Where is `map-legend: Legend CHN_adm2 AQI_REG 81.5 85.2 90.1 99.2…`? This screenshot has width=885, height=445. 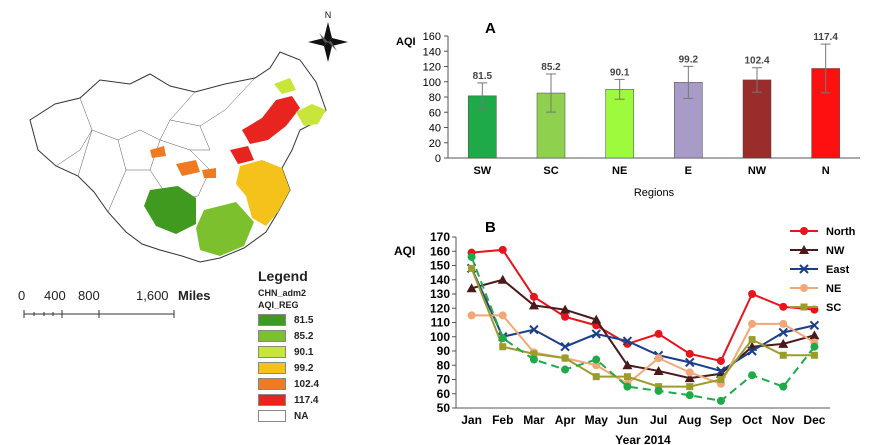 map-legend: Legend CHN_adm2 AQI_REG 81.5 85.2 90.1 99.2… is located at coordinates (313, 346).